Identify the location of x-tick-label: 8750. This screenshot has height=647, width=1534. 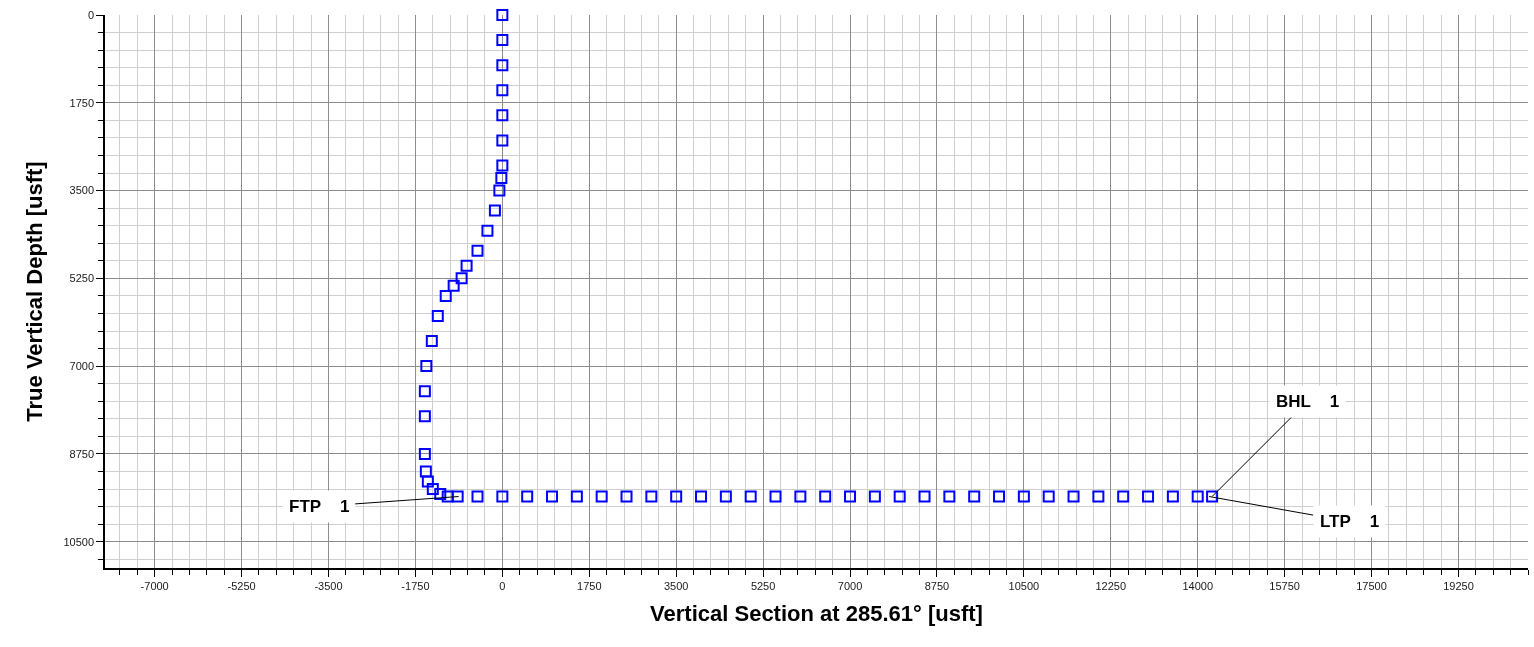
(937, 585).